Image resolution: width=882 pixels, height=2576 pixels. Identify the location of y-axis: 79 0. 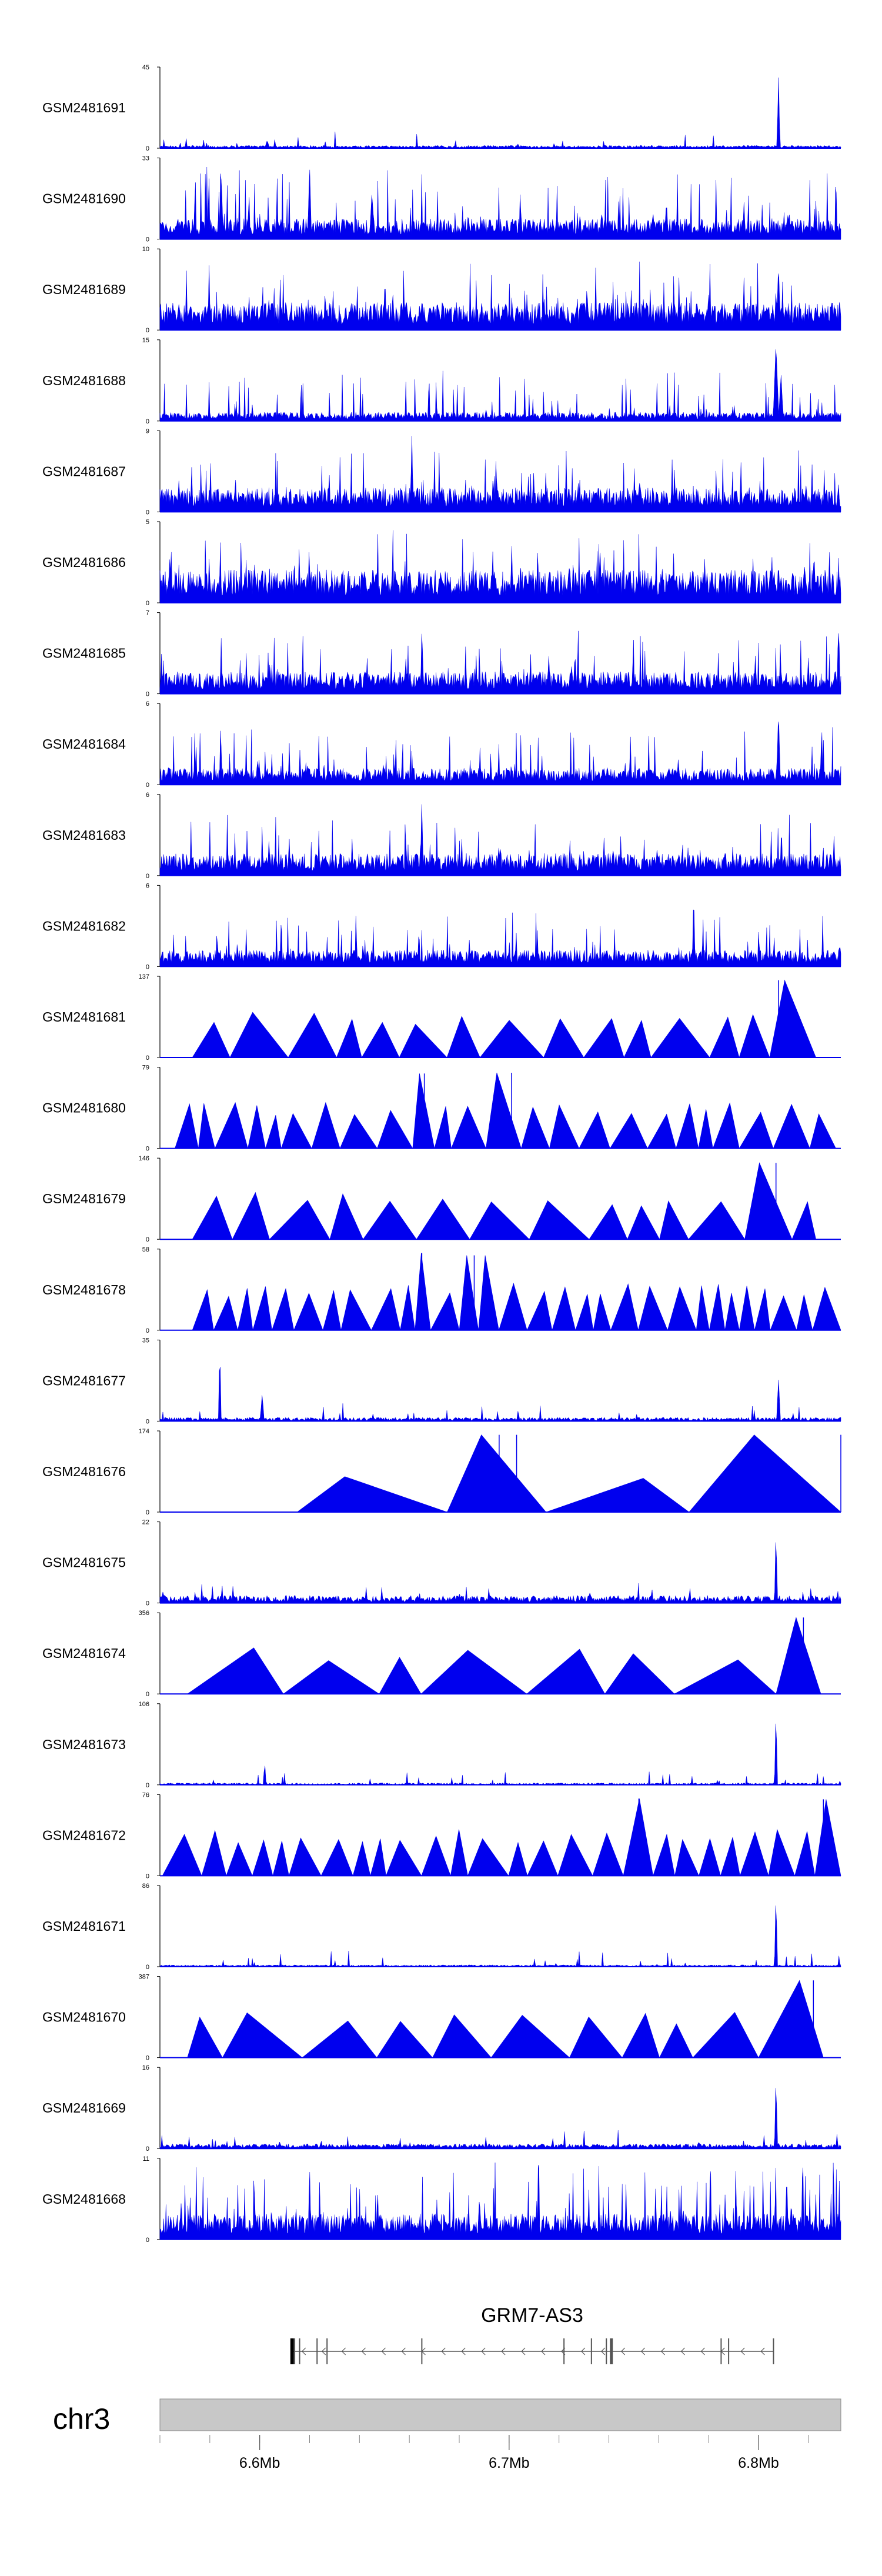
(151, 1109).